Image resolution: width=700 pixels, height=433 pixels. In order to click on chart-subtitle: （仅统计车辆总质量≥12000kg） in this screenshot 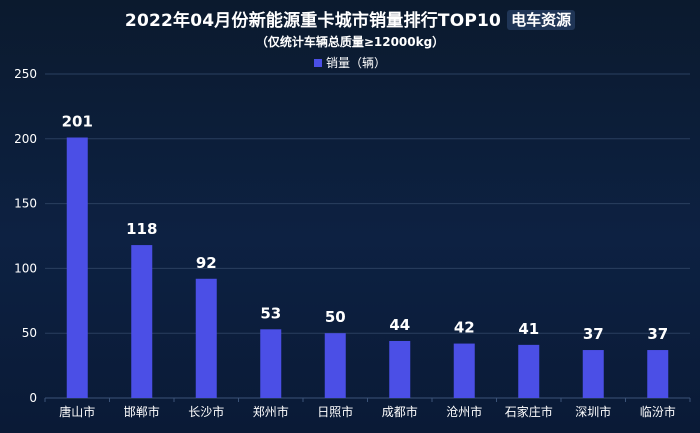, I will do `click(350, 42)`.